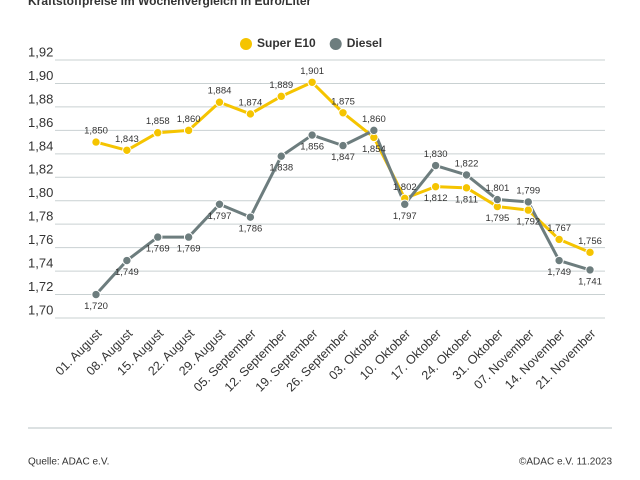 The height and width of the screenshot is (480, 640). What do you see at coordinates (467, 163) in the screenshot?
I see `value-label: 1,822` at bounding box center [467, 163].